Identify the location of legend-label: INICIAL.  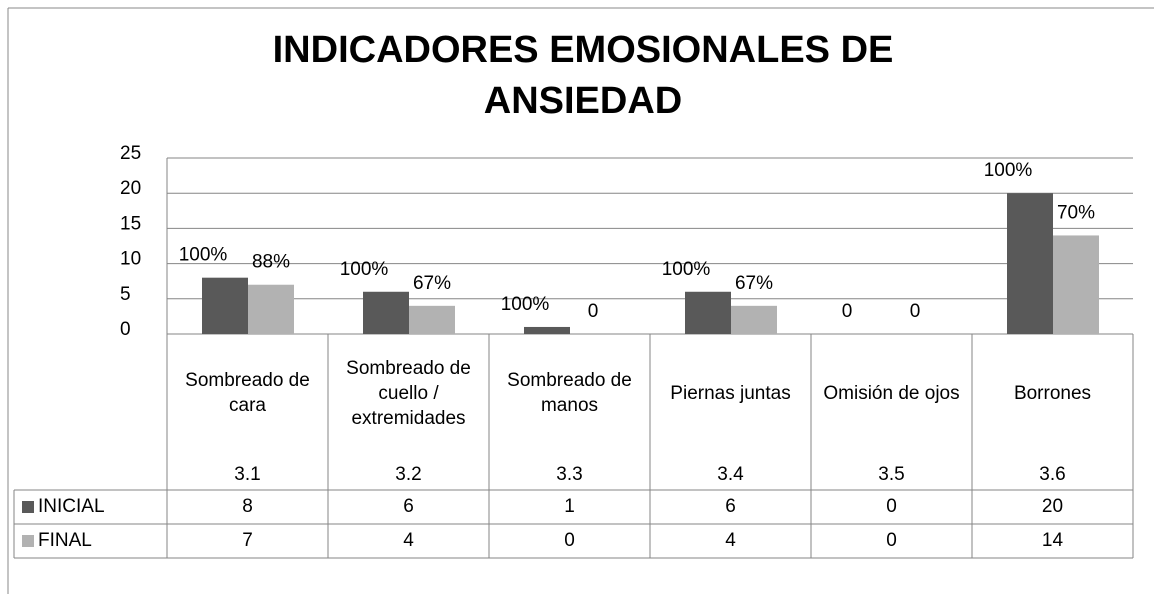
(71, 506).